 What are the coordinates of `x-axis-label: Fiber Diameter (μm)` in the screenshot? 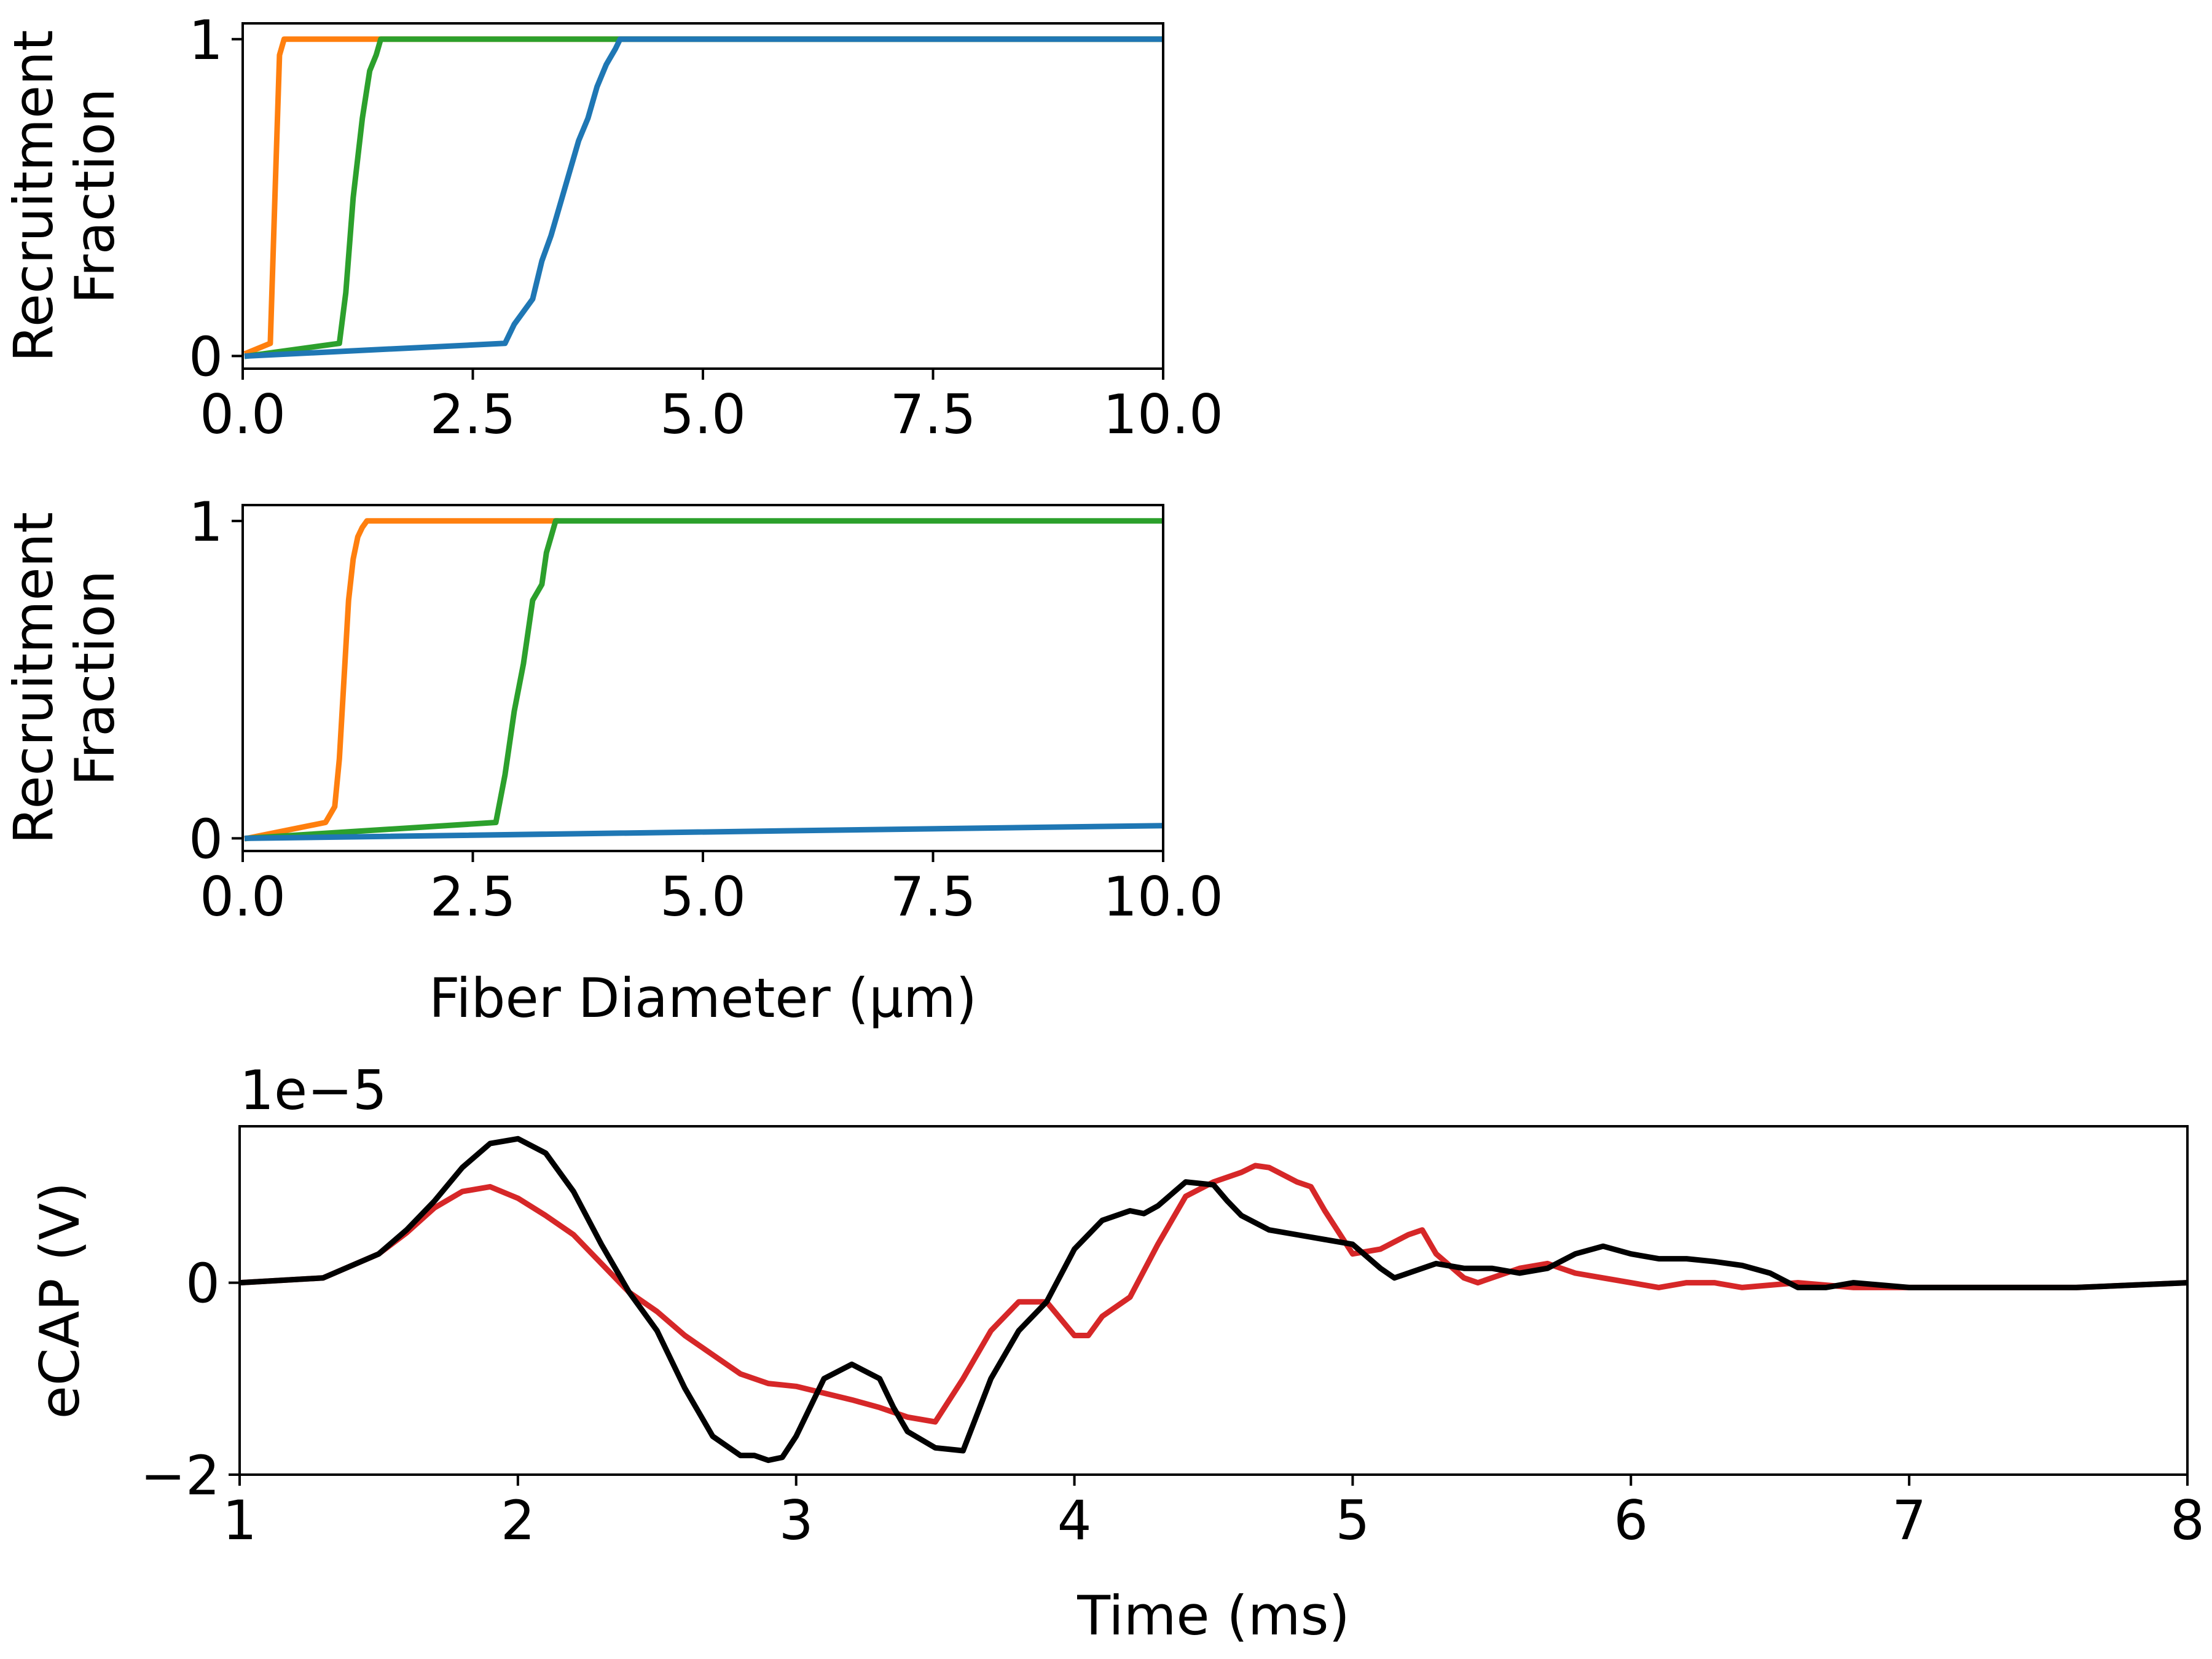 It's located at (703, 998).